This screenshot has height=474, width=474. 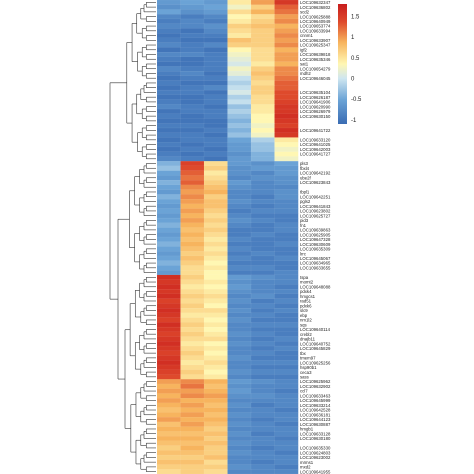 I want to click on row-label: hmgcs1, so click(x=308, y=296).